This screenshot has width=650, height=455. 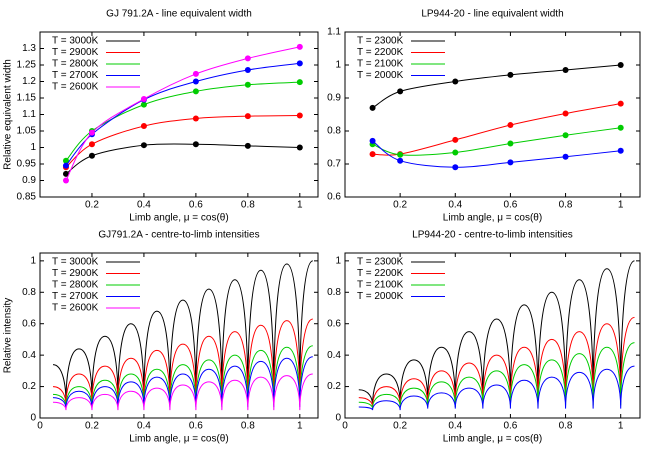 What do you see at coordinates (27, 164) in the screenshot?
I see `y-tick-label: 0.95` at bounding box center [27, 164].